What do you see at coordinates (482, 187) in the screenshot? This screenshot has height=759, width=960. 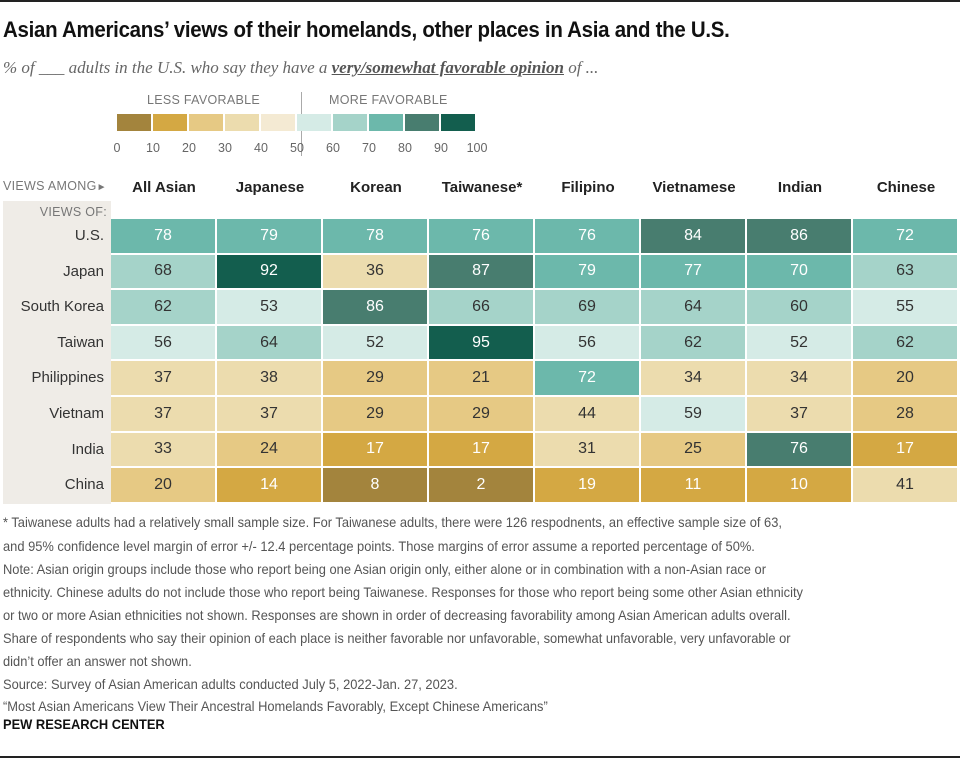 I see `column-header: Taiwanese*` at bounding box center [482, 187].